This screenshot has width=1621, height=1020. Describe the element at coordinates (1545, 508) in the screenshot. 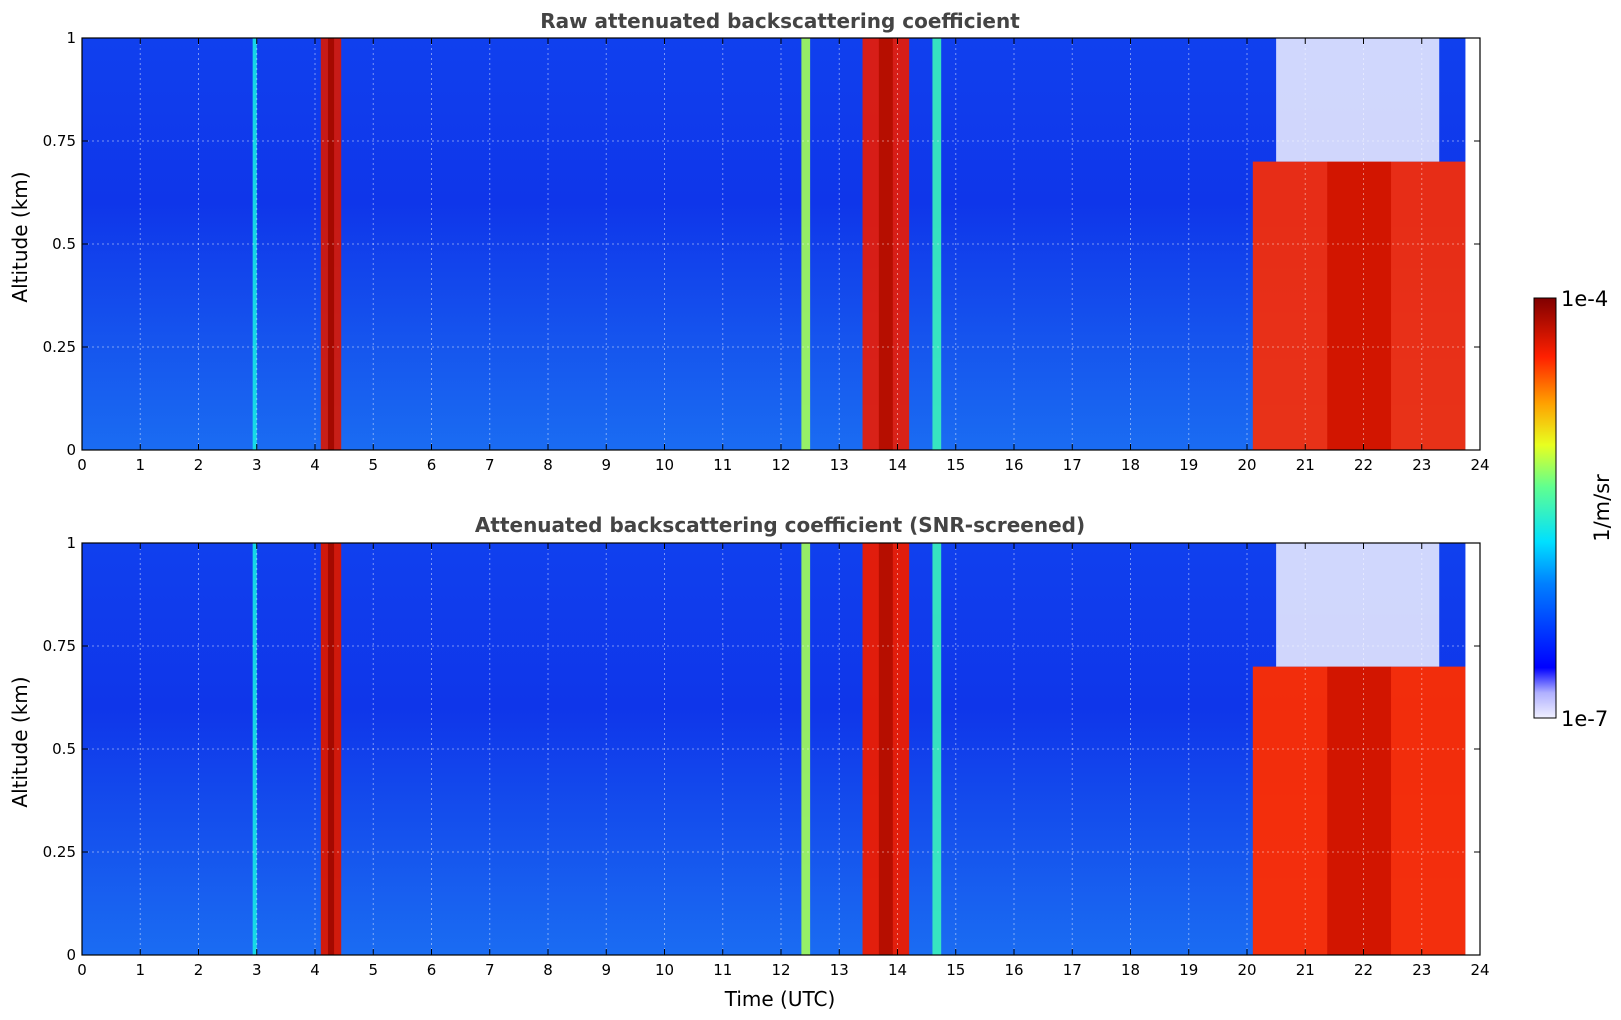

I see `colorbar-gradient` at that location.